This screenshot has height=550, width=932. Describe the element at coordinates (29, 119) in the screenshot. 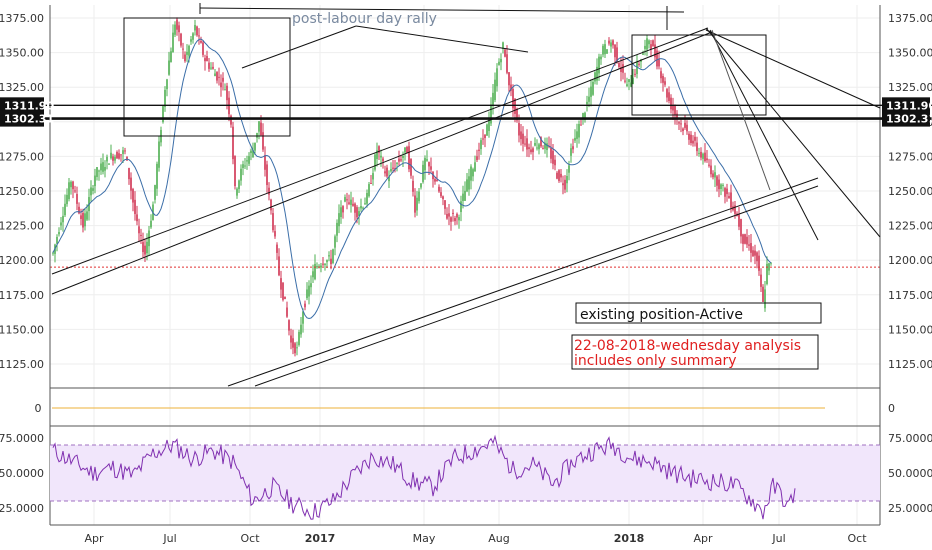

I see `level-label-left: 1302.31` at that location.